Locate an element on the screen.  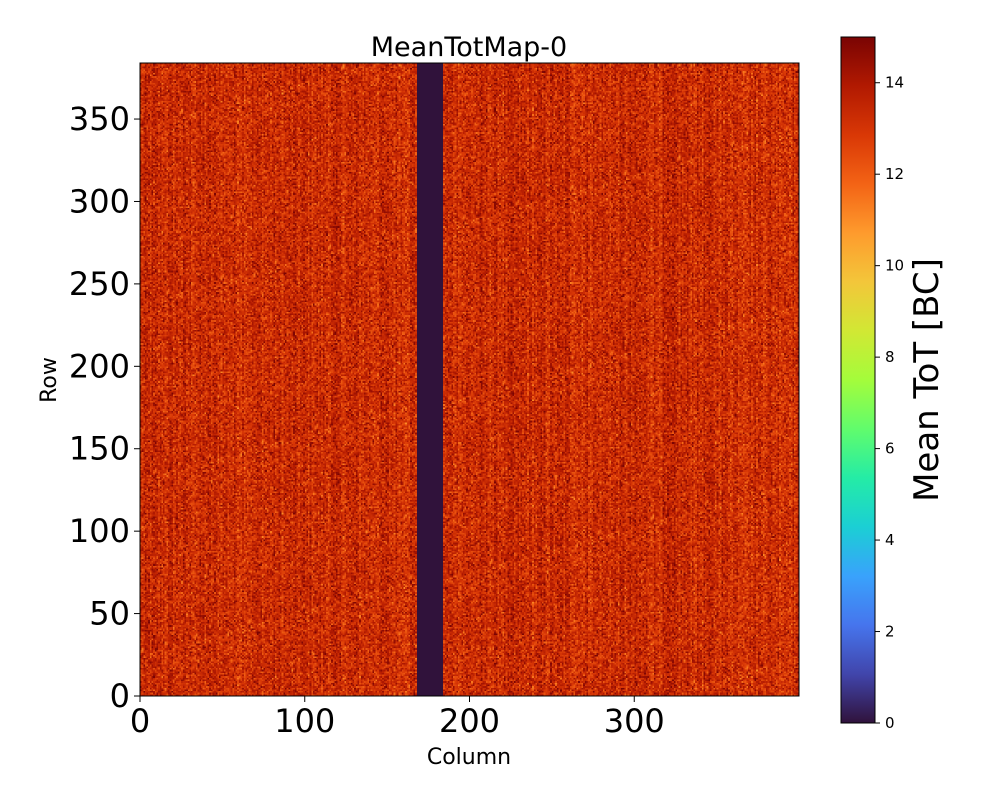
x-tick-label: 300 is located at coordinates (634, 721).